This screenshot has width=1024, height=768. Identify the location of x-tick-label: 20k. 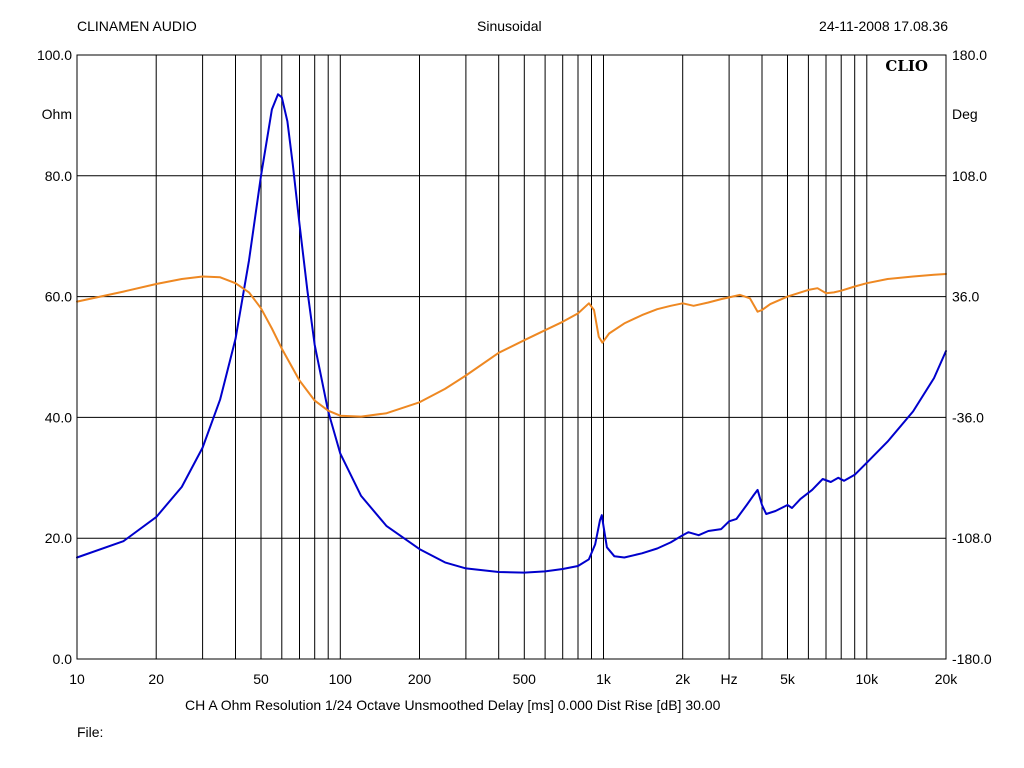
(947, 679).